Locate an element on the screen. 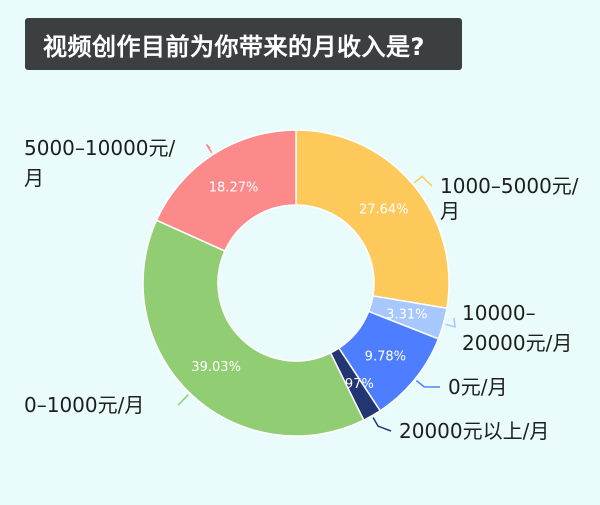  chart-title-bar: 视频创作目前为你带来的月收入是? is located at coordinates (243, 44).